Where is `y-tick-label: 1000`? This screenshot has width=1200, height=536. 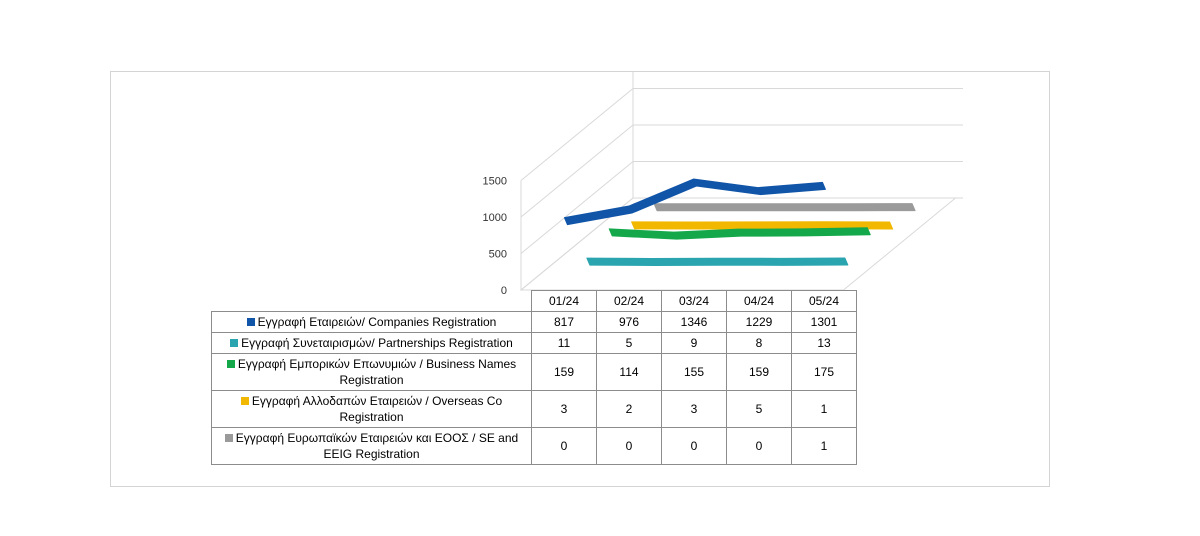
y-tick-label: 1000 is located at coordinates (495, 218).